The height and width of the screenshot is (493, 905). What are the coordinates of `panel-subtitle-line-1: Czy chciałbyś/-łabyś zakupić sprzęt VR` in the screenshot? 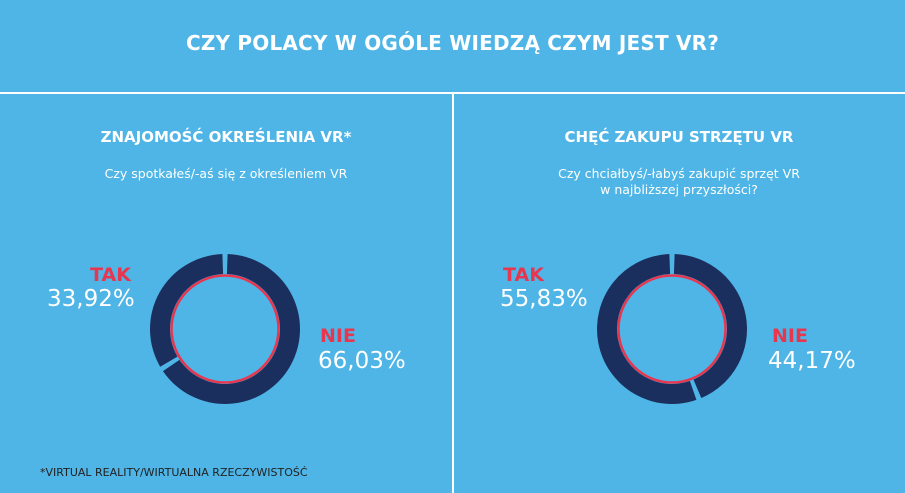 It's located at (679, 173).